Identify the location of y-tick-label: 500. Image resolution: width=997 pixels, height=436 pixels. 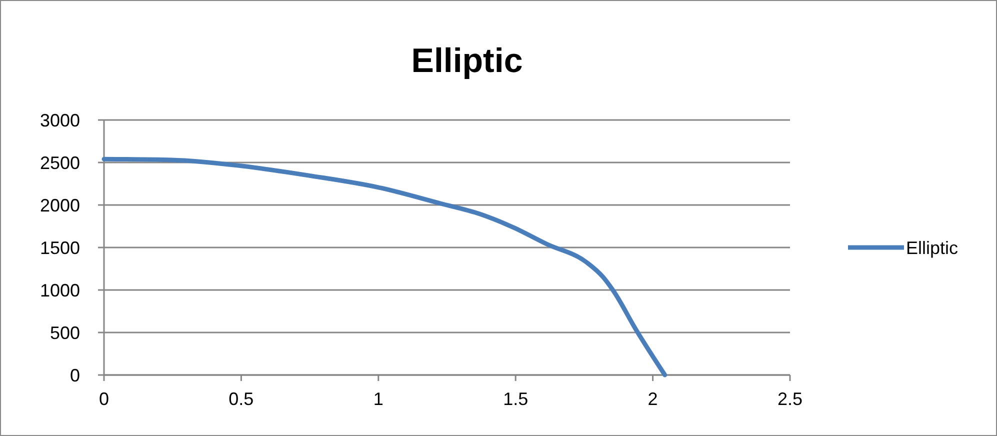
(65, 332).